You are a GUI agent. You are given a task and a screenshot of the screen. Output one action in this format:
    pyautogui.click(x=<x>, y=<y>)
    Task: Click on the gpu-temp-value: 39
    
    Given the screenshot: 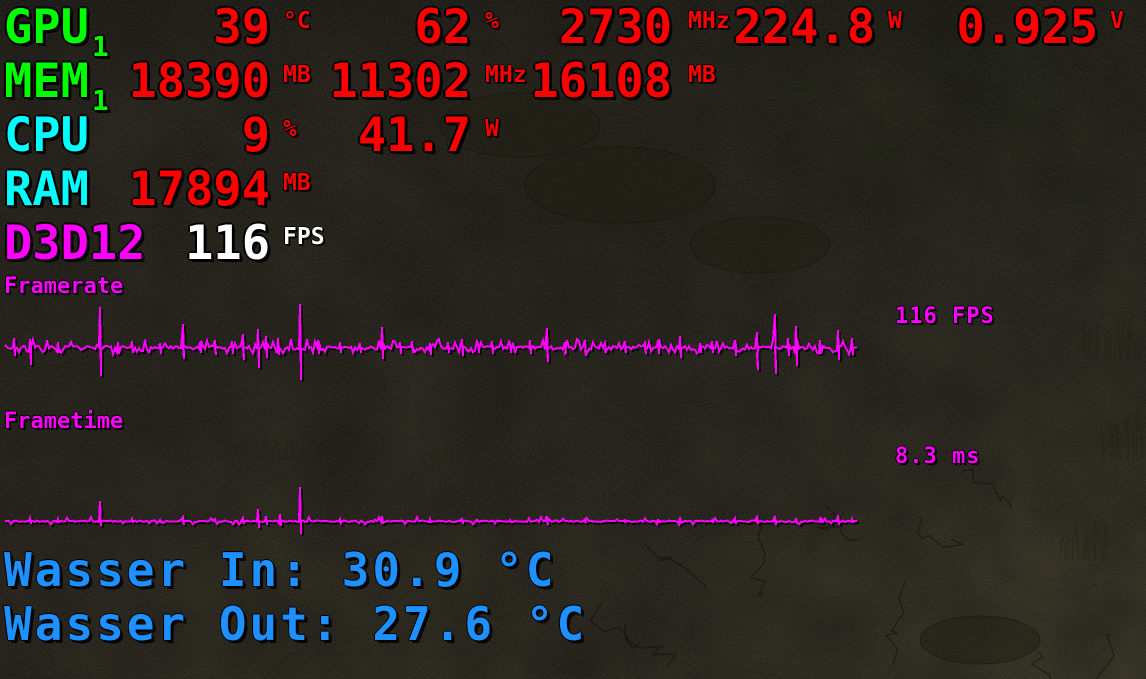 What is the action you would take?
    pyautogui.click(x=241, y=27)
    